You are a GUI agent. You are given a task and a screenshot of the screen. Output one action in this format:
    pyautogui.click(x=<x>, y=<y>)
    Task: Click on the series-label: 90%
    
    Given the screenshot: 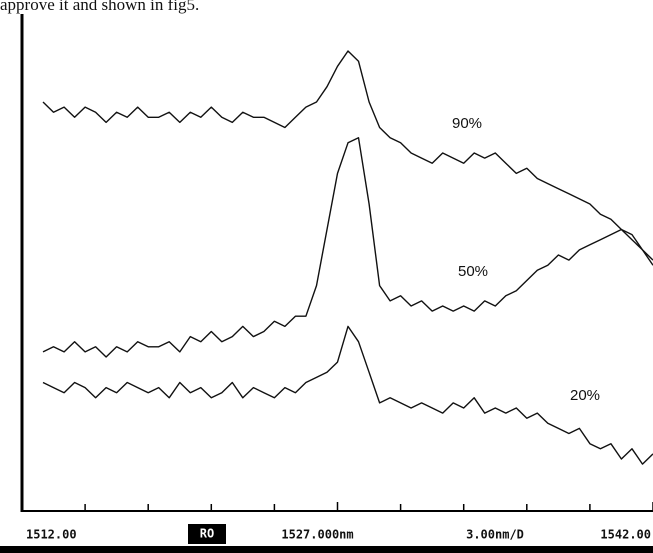 What is the action you would take?
    pyautogui.click(x=467, y=123)
    